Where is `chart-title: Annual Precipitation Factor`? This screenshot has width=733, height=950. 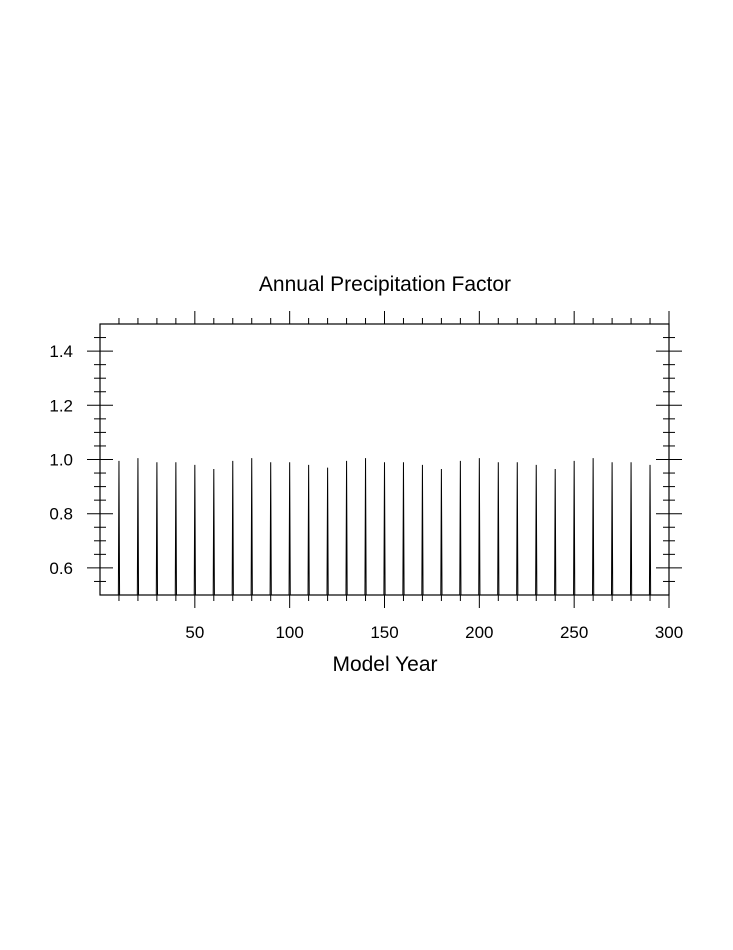 chart-title: Annual Precipitation Factor is located at coordinates (385, 284).